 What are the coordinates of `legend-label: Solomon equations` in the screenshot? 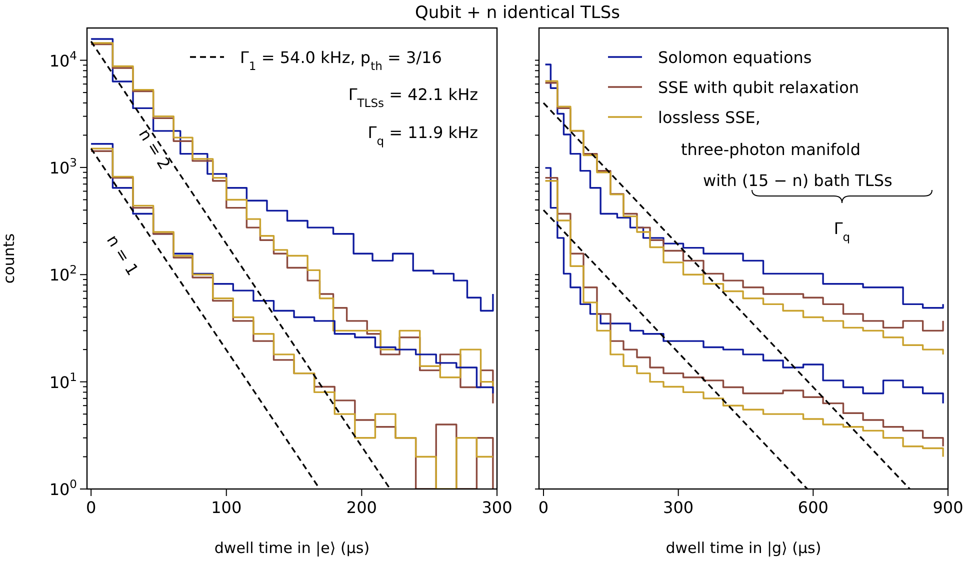 It's located at (735, 57).